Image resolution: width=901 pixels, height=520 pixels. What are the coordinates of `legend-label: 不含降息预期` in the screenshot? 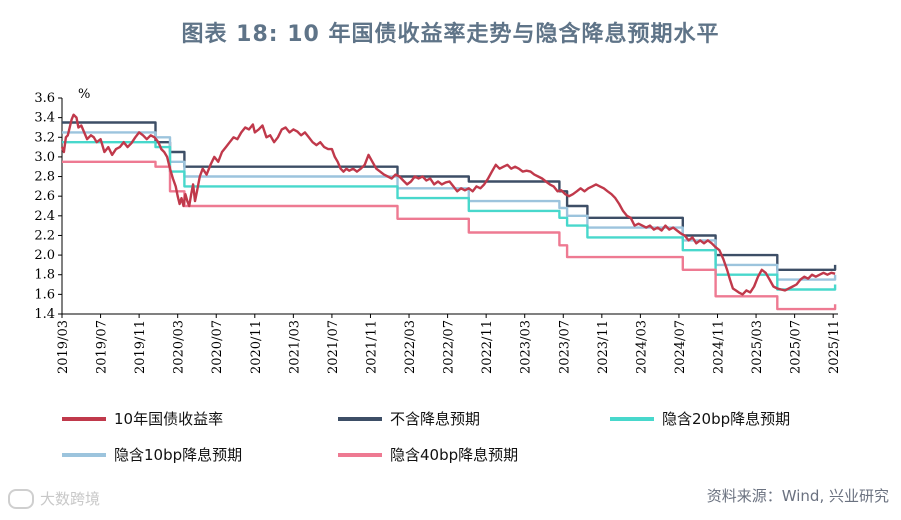 It's located at (435, 419).